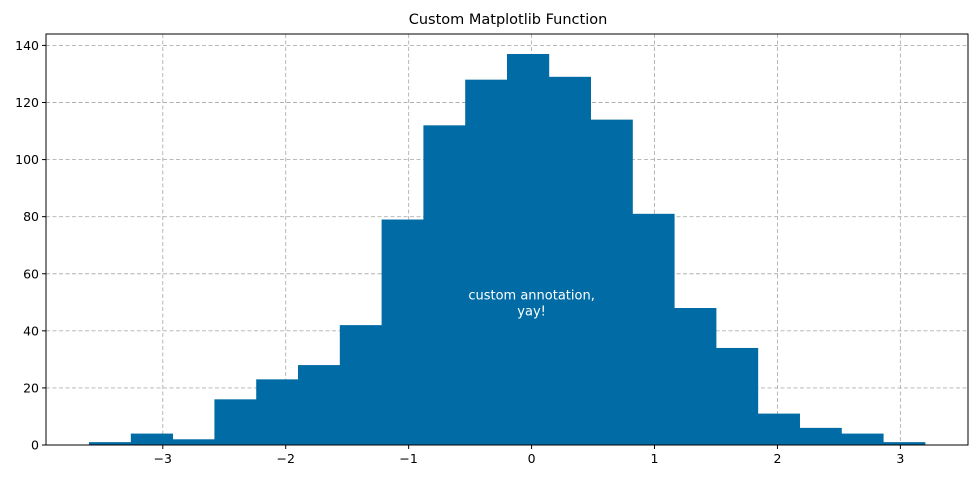 This screenshot has height=478, width=978. I want to click on annotation-line-1: custom annotation,, so click(531, 295).